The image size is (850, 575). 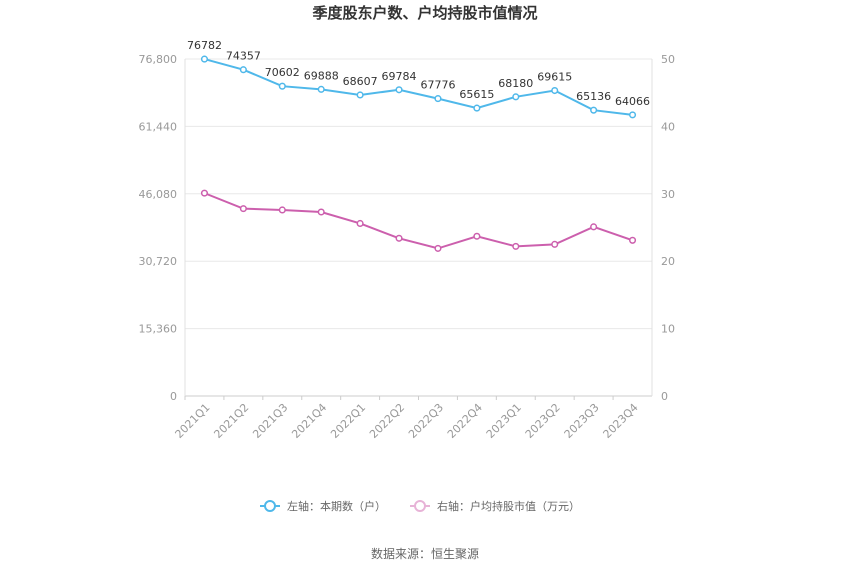 I want to click on legend: 左轴：本期数（户） 右轴：户均持股市值（万元）, so click(x=420, y=506).